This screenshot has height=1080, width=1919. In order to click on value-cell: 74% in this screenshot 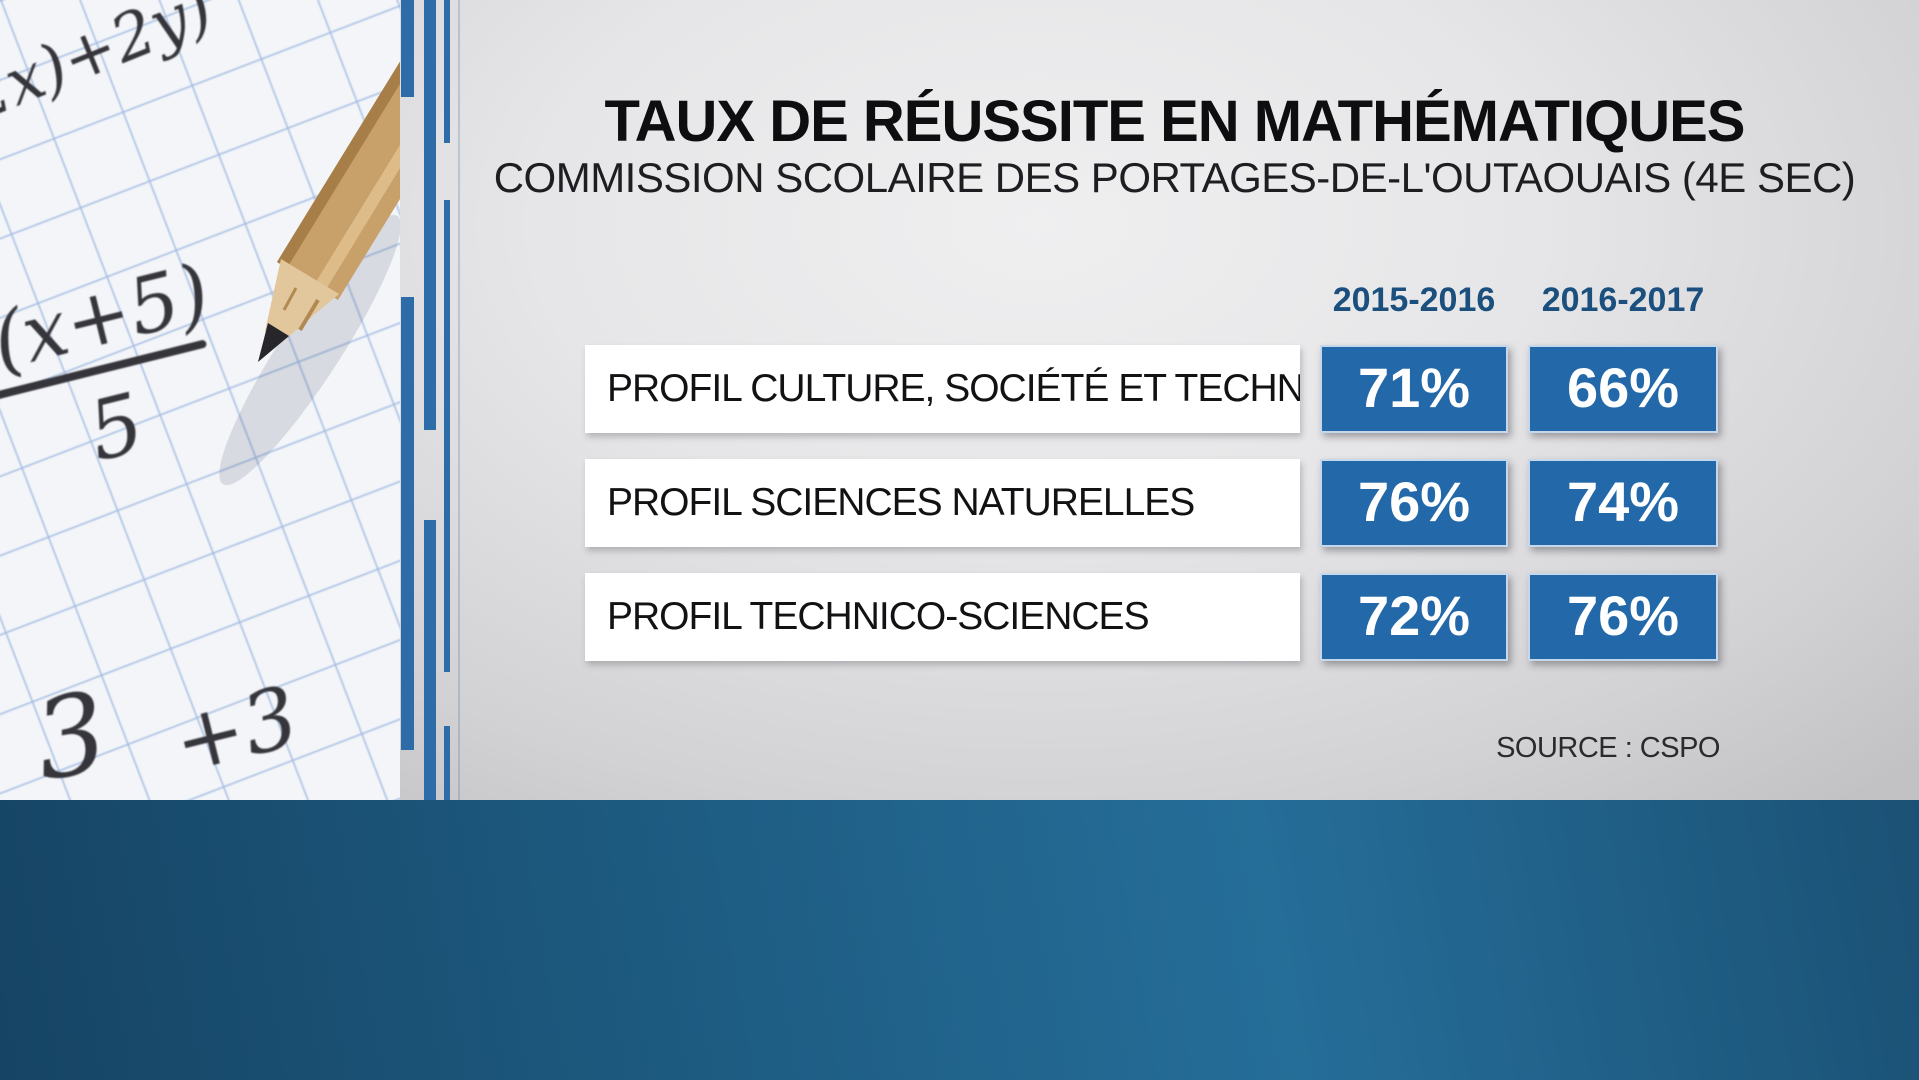, I will do `click(1623, 503)`.